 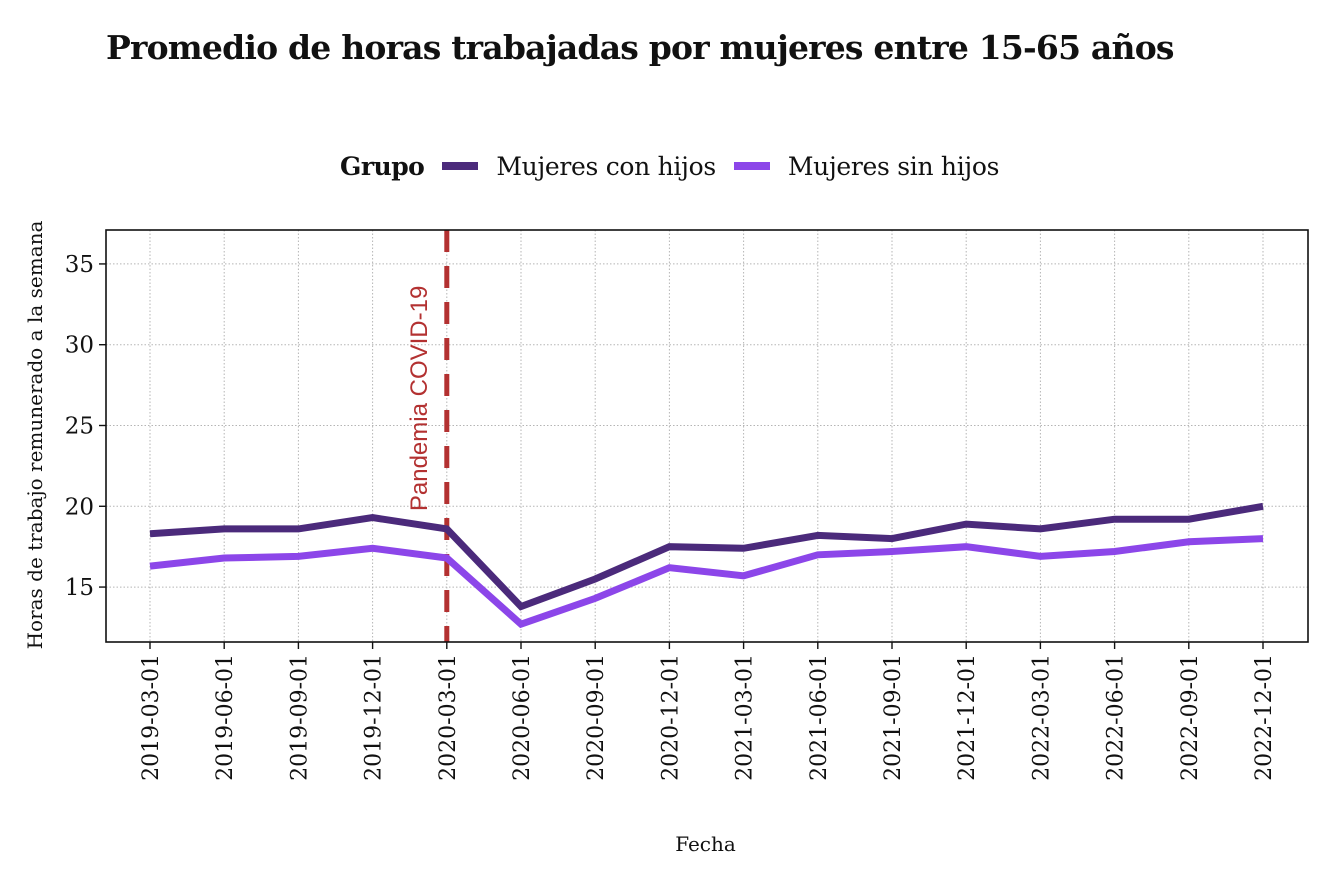 I want to click on x-tick-label: 2022-03-01, so click(x=1041, y=717).